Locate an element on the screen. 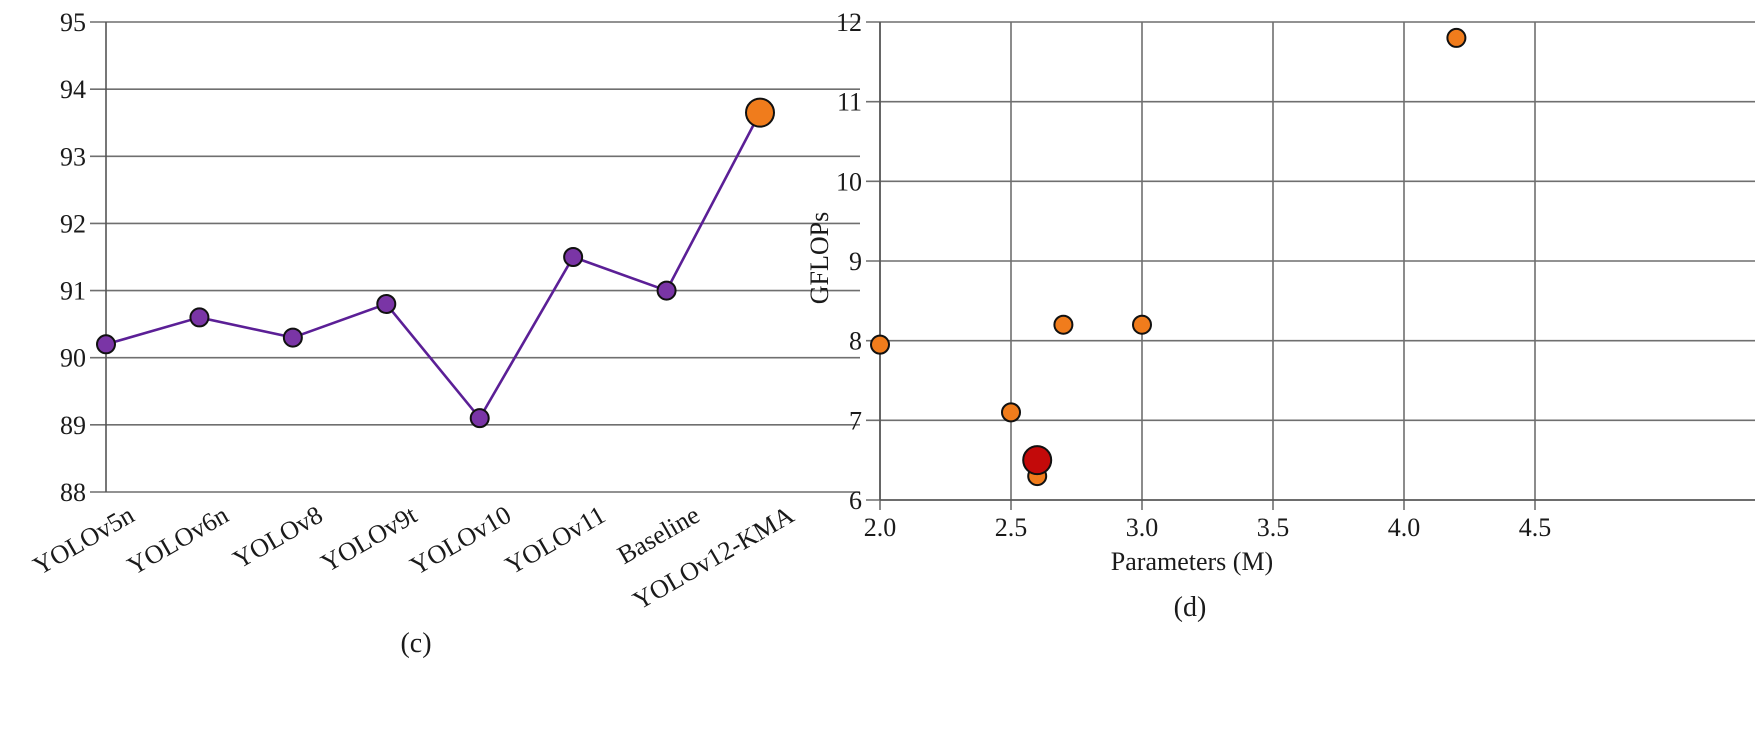 Image resolution: width=1755 pixels, height=740 pixels. ytick-label-89: 89 is located at coordinates (73, 425).